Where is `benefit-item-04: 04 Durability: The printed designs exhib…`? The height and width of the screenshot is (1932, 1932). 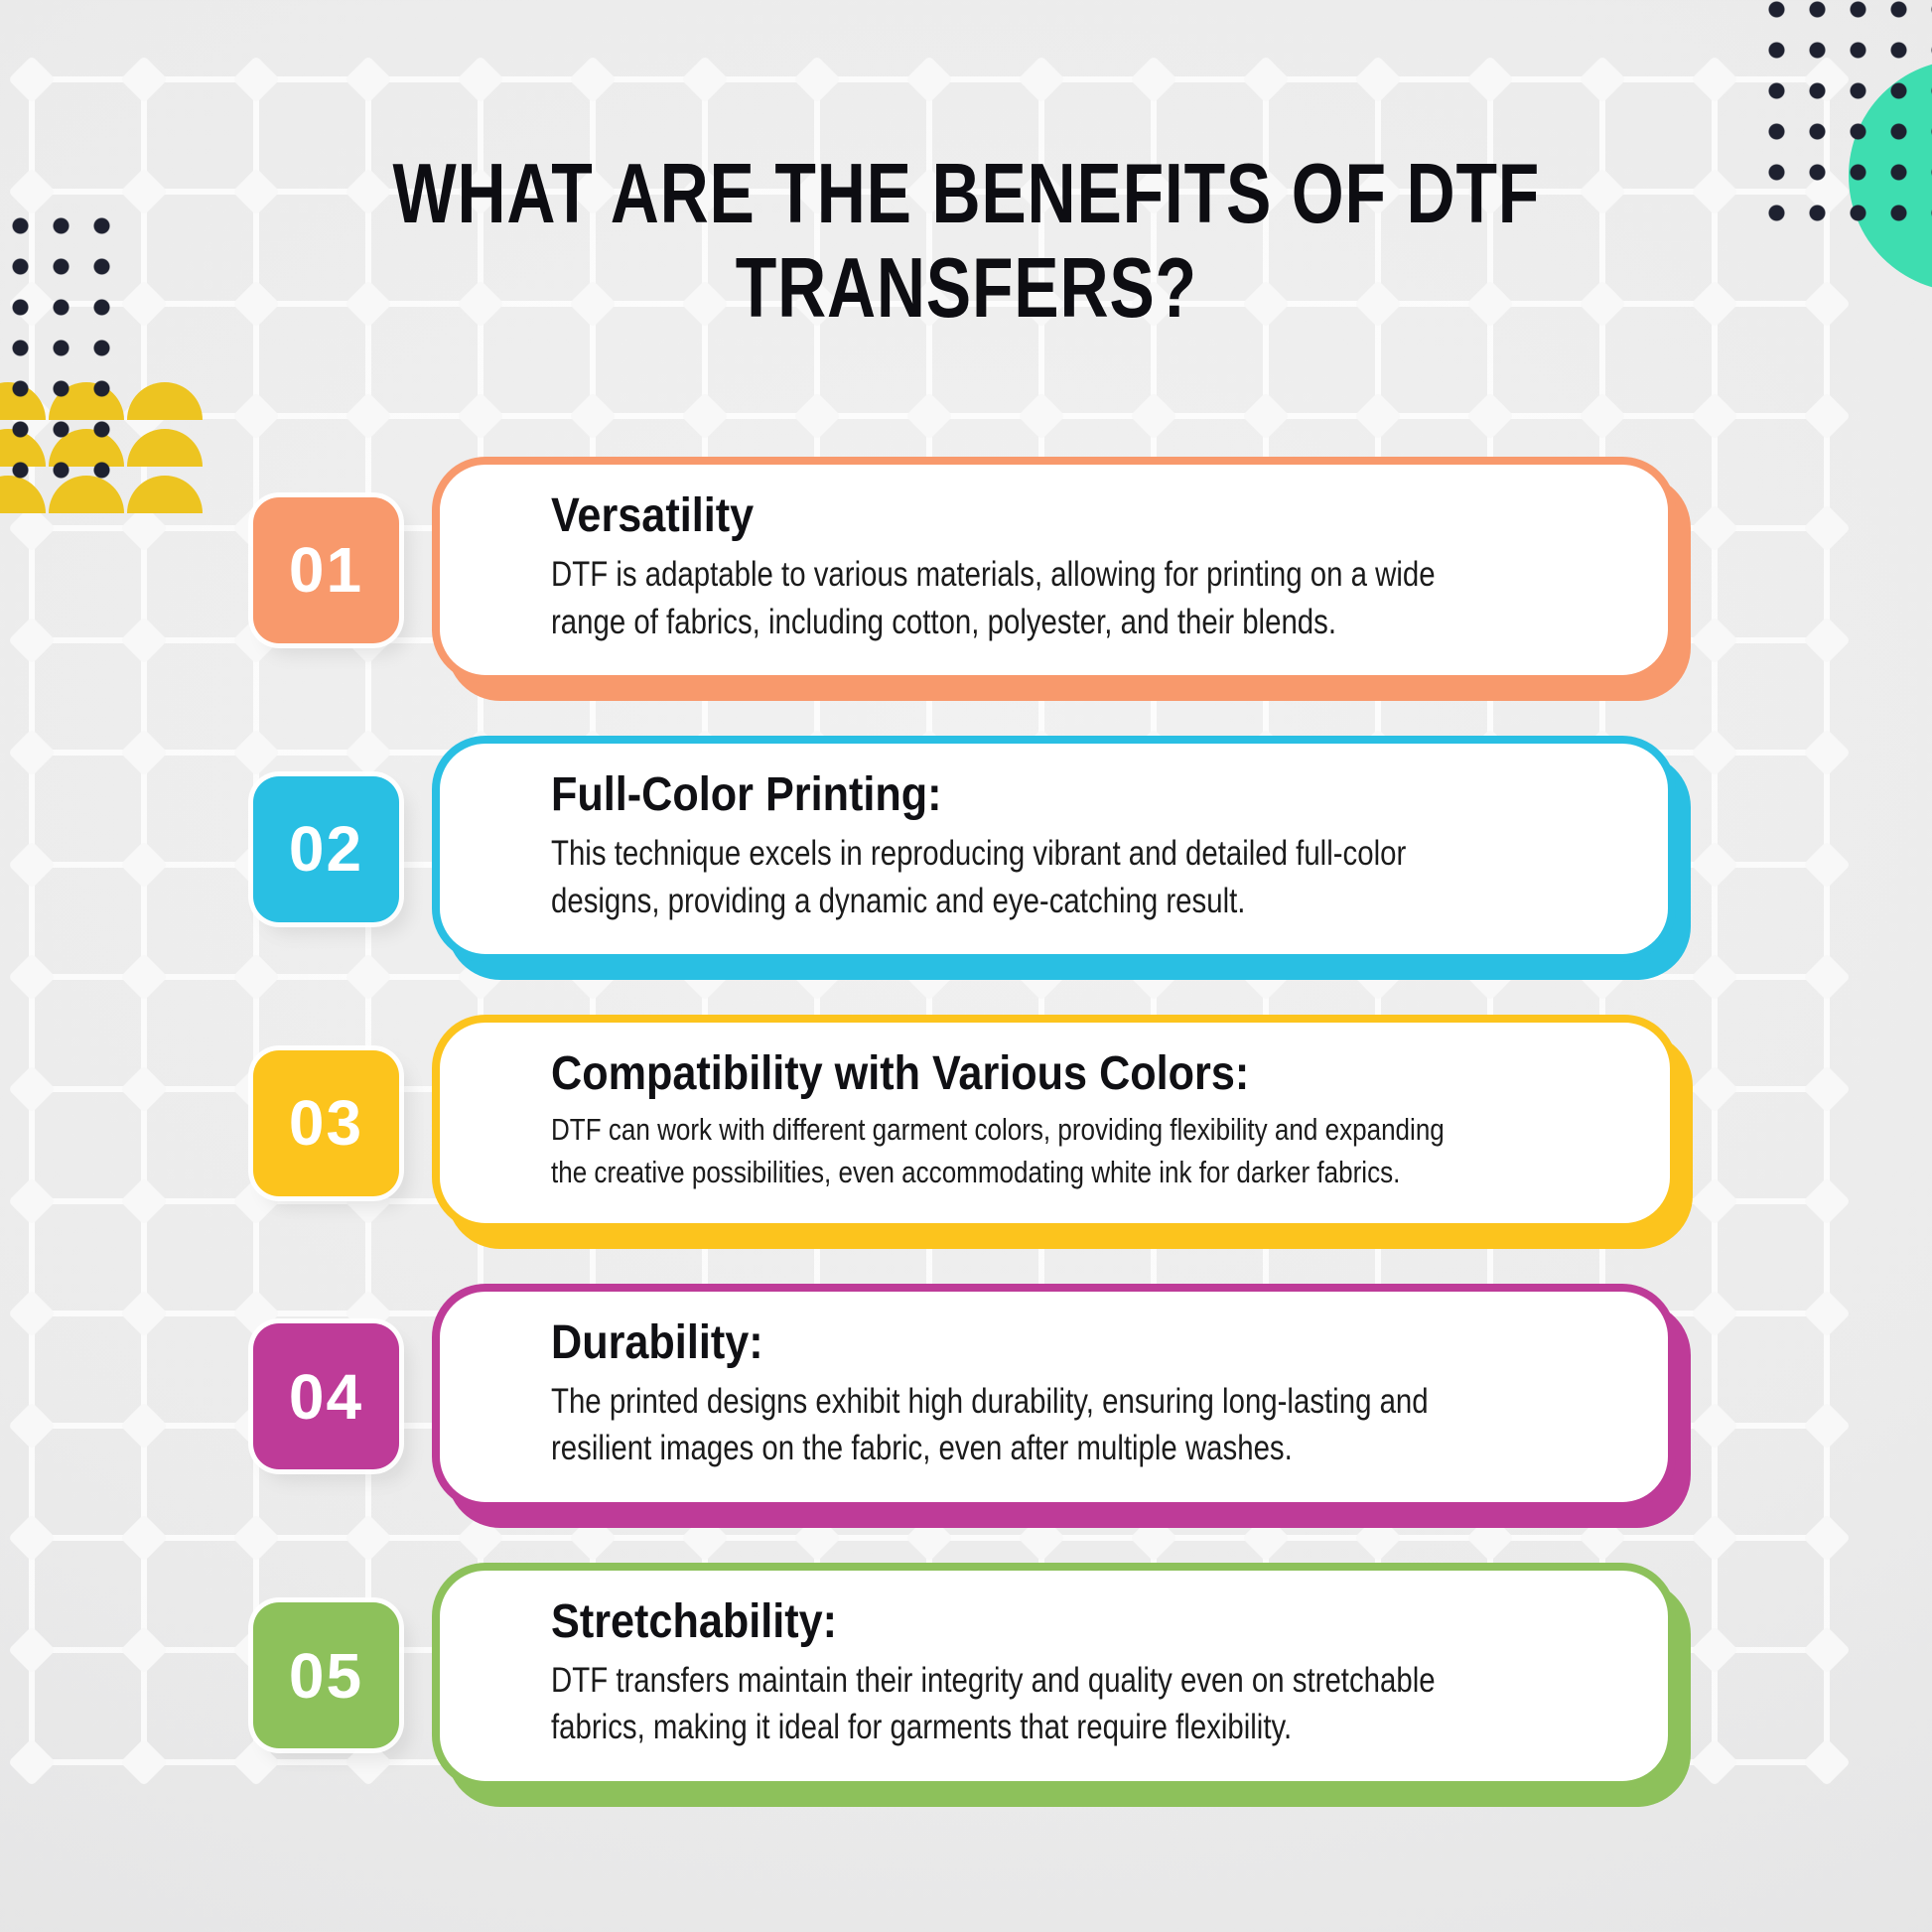 benefit-item-04: 04 Durability: The printed designs exhib… is located at coordinates (965, 1396).